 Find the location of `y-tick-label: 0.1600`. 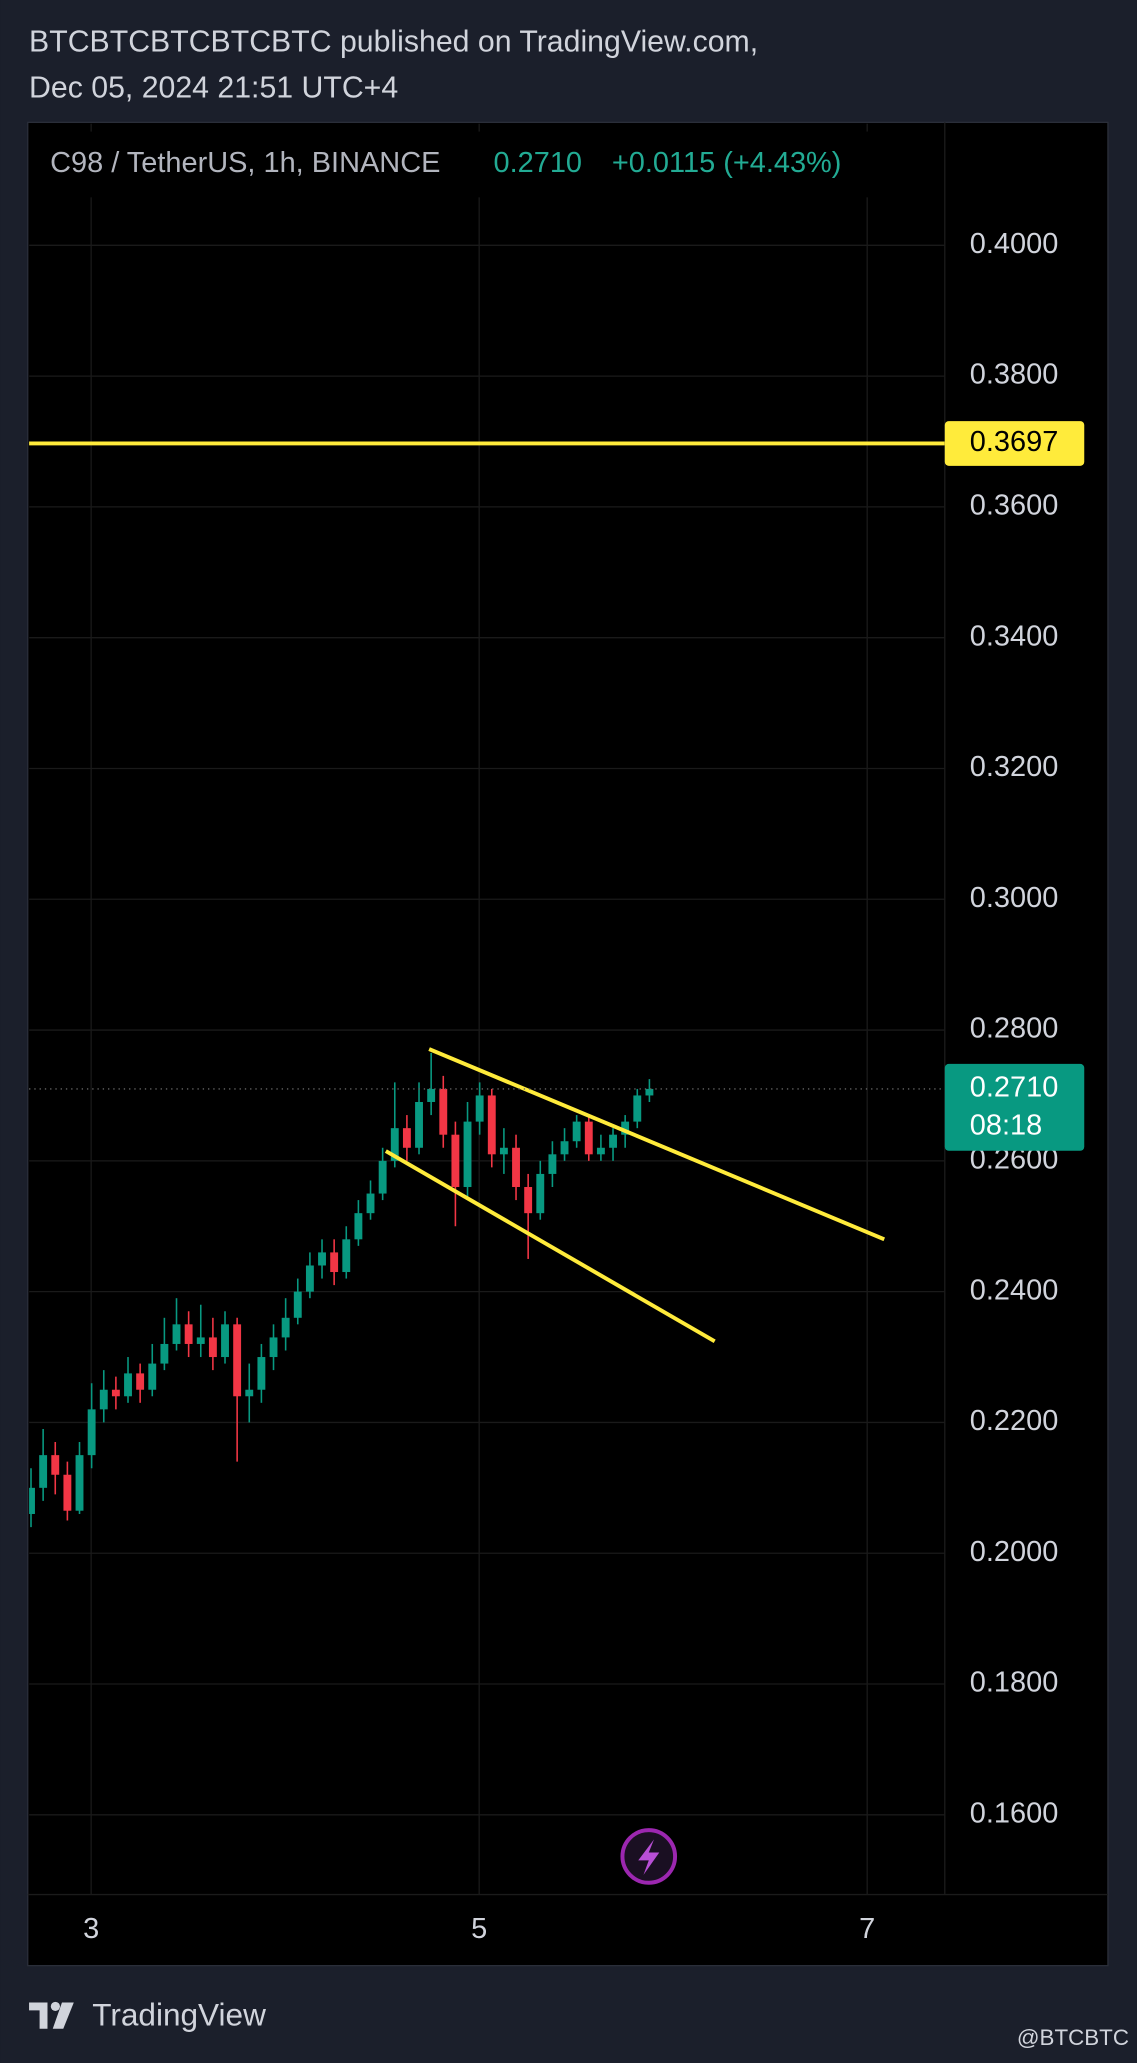

y-tick-label: 0.1600 is located at coordinates (1014, 1813).